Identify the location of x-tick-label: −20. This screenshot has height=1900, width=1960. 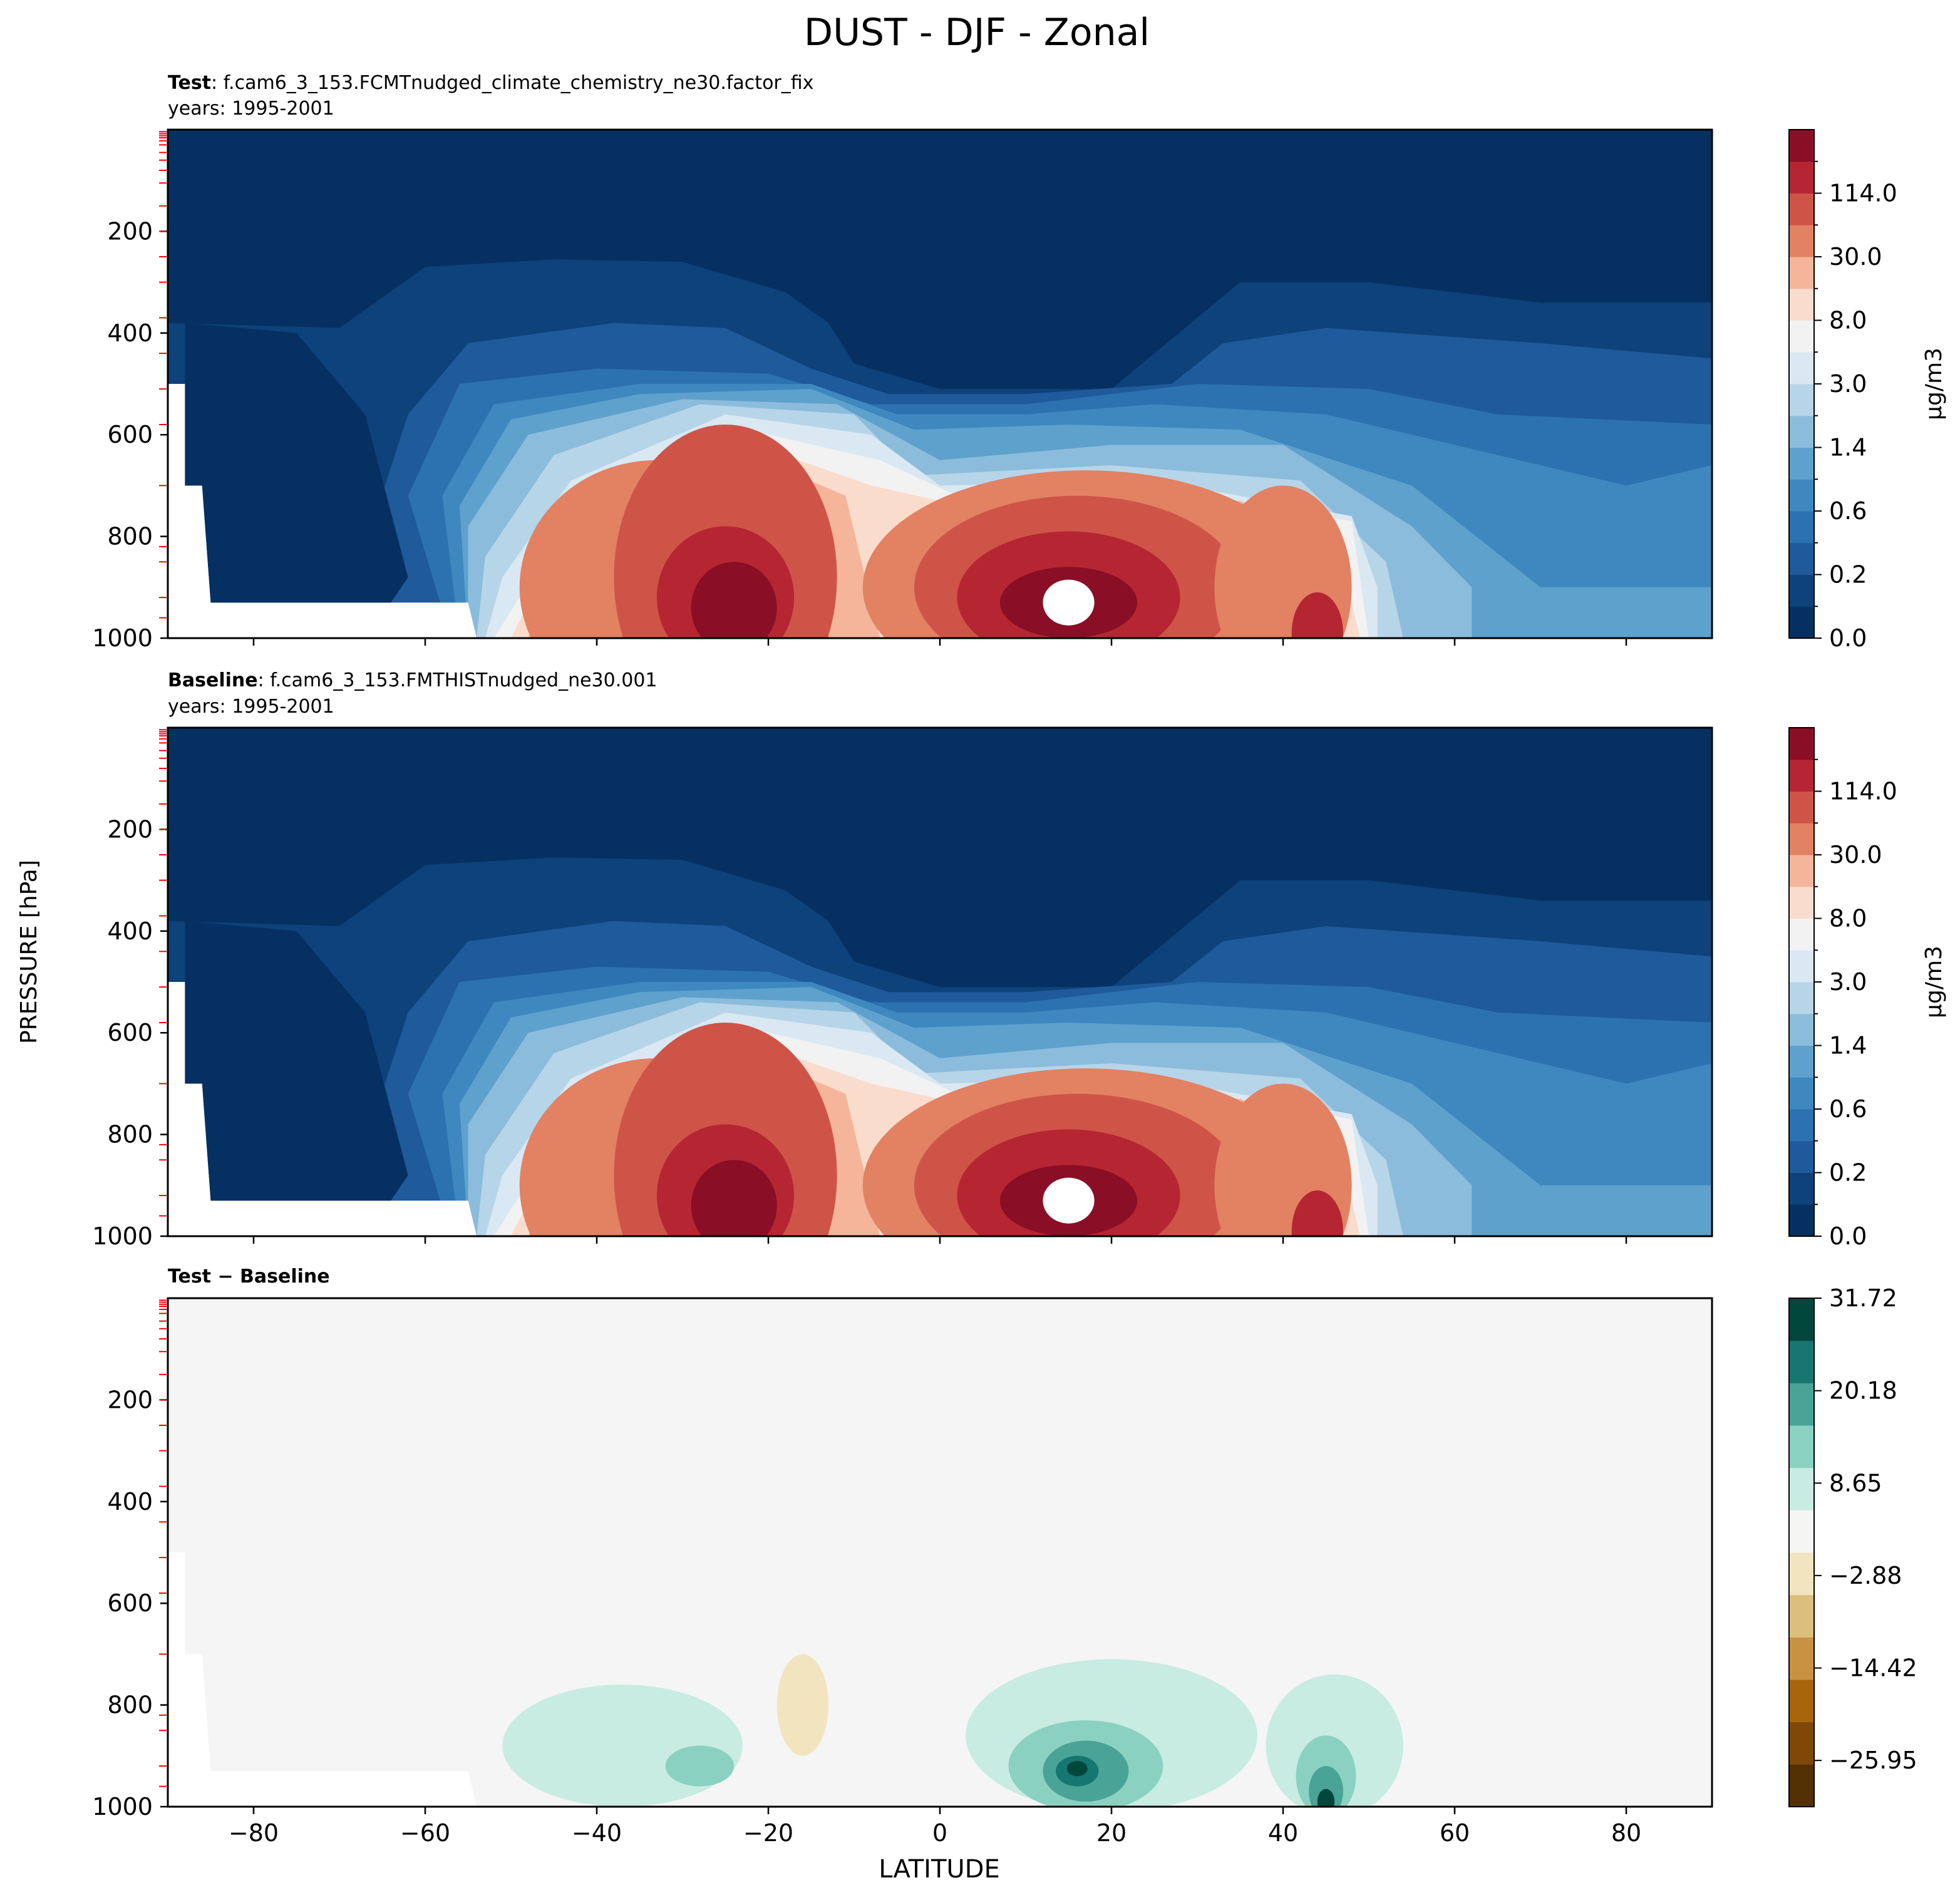
(768, 1833).